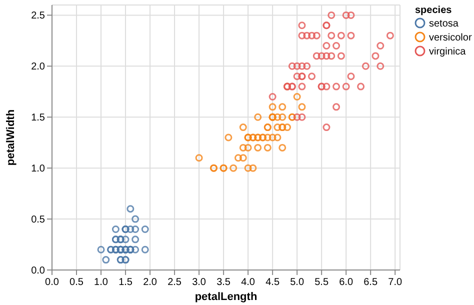 The image size is (474, 305). Describe the element at coordinates (450, 38) in the screenshot. I see `legend-label: versicolor` at that location.